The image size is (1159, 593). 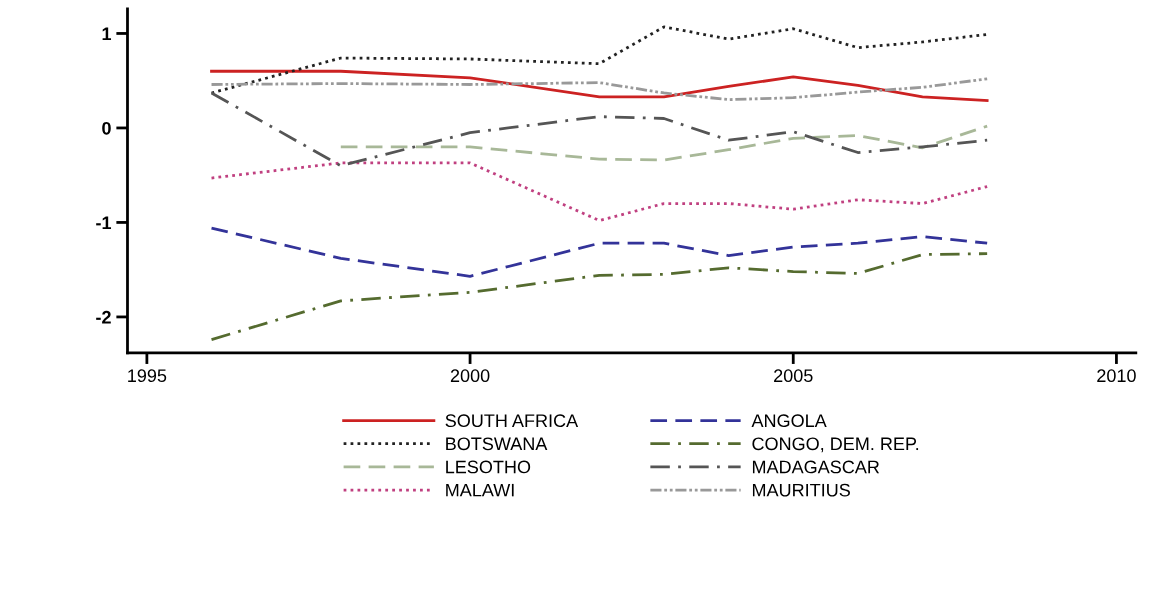 I want to click on y-tick-label: 1, so click(x=107, y=33).